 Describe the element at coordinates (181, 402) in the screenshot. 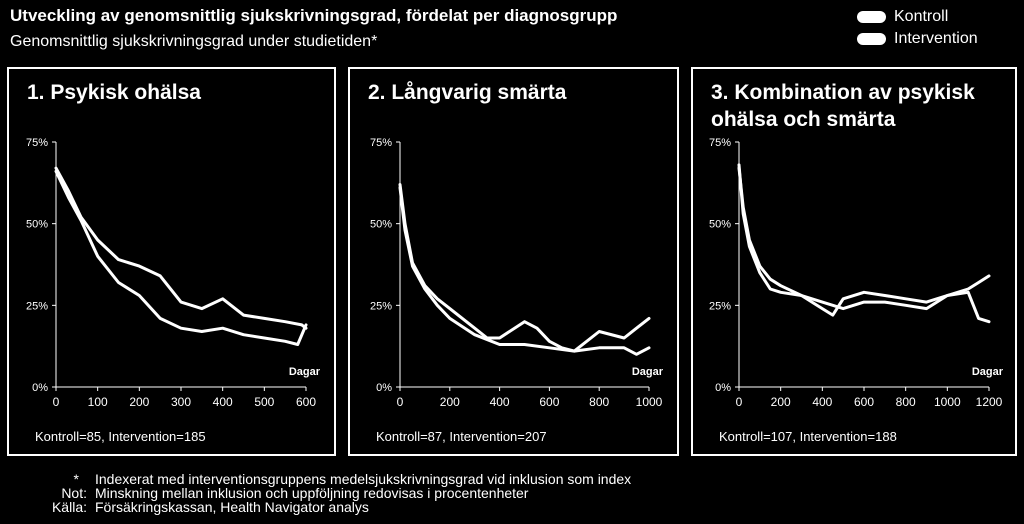

I see `x-tick-label: 300` at that location.